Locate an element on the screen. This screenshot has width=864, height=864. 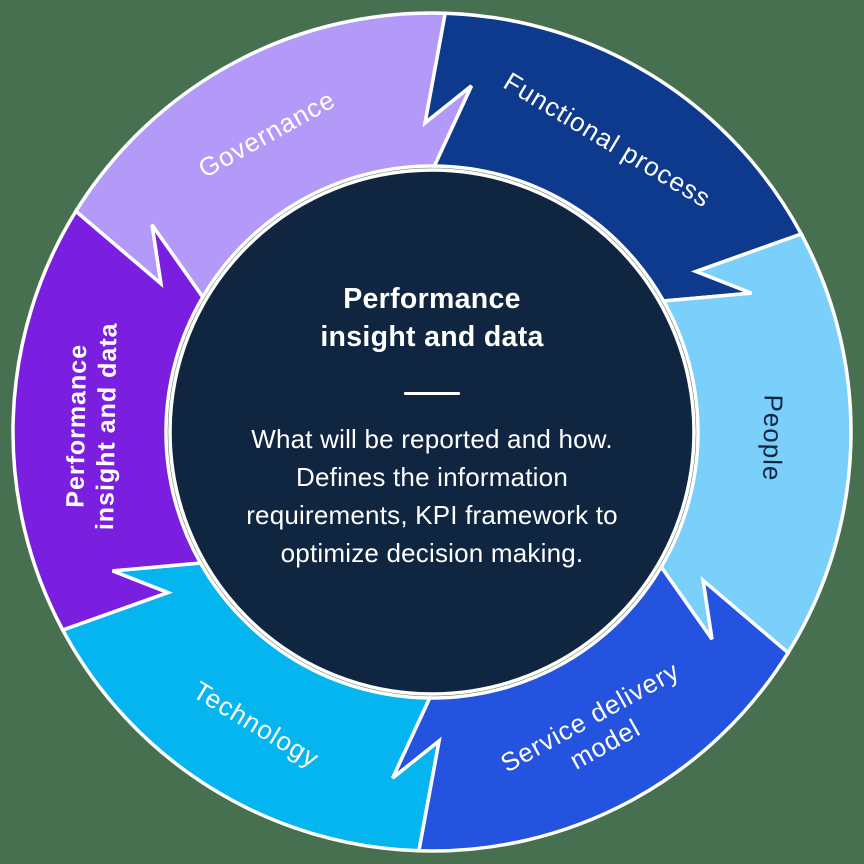
segment-label-performance-insight-and-data: Performanceinsight and data is located at coordinates (92, 426).